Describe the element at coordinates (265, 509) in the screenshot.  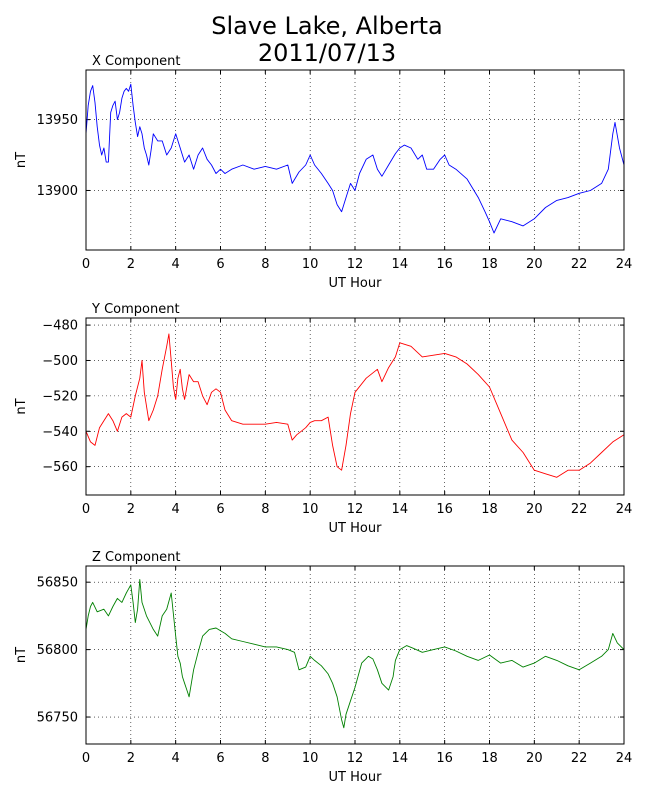
I see `tick-label-x-y: 8` at that location.